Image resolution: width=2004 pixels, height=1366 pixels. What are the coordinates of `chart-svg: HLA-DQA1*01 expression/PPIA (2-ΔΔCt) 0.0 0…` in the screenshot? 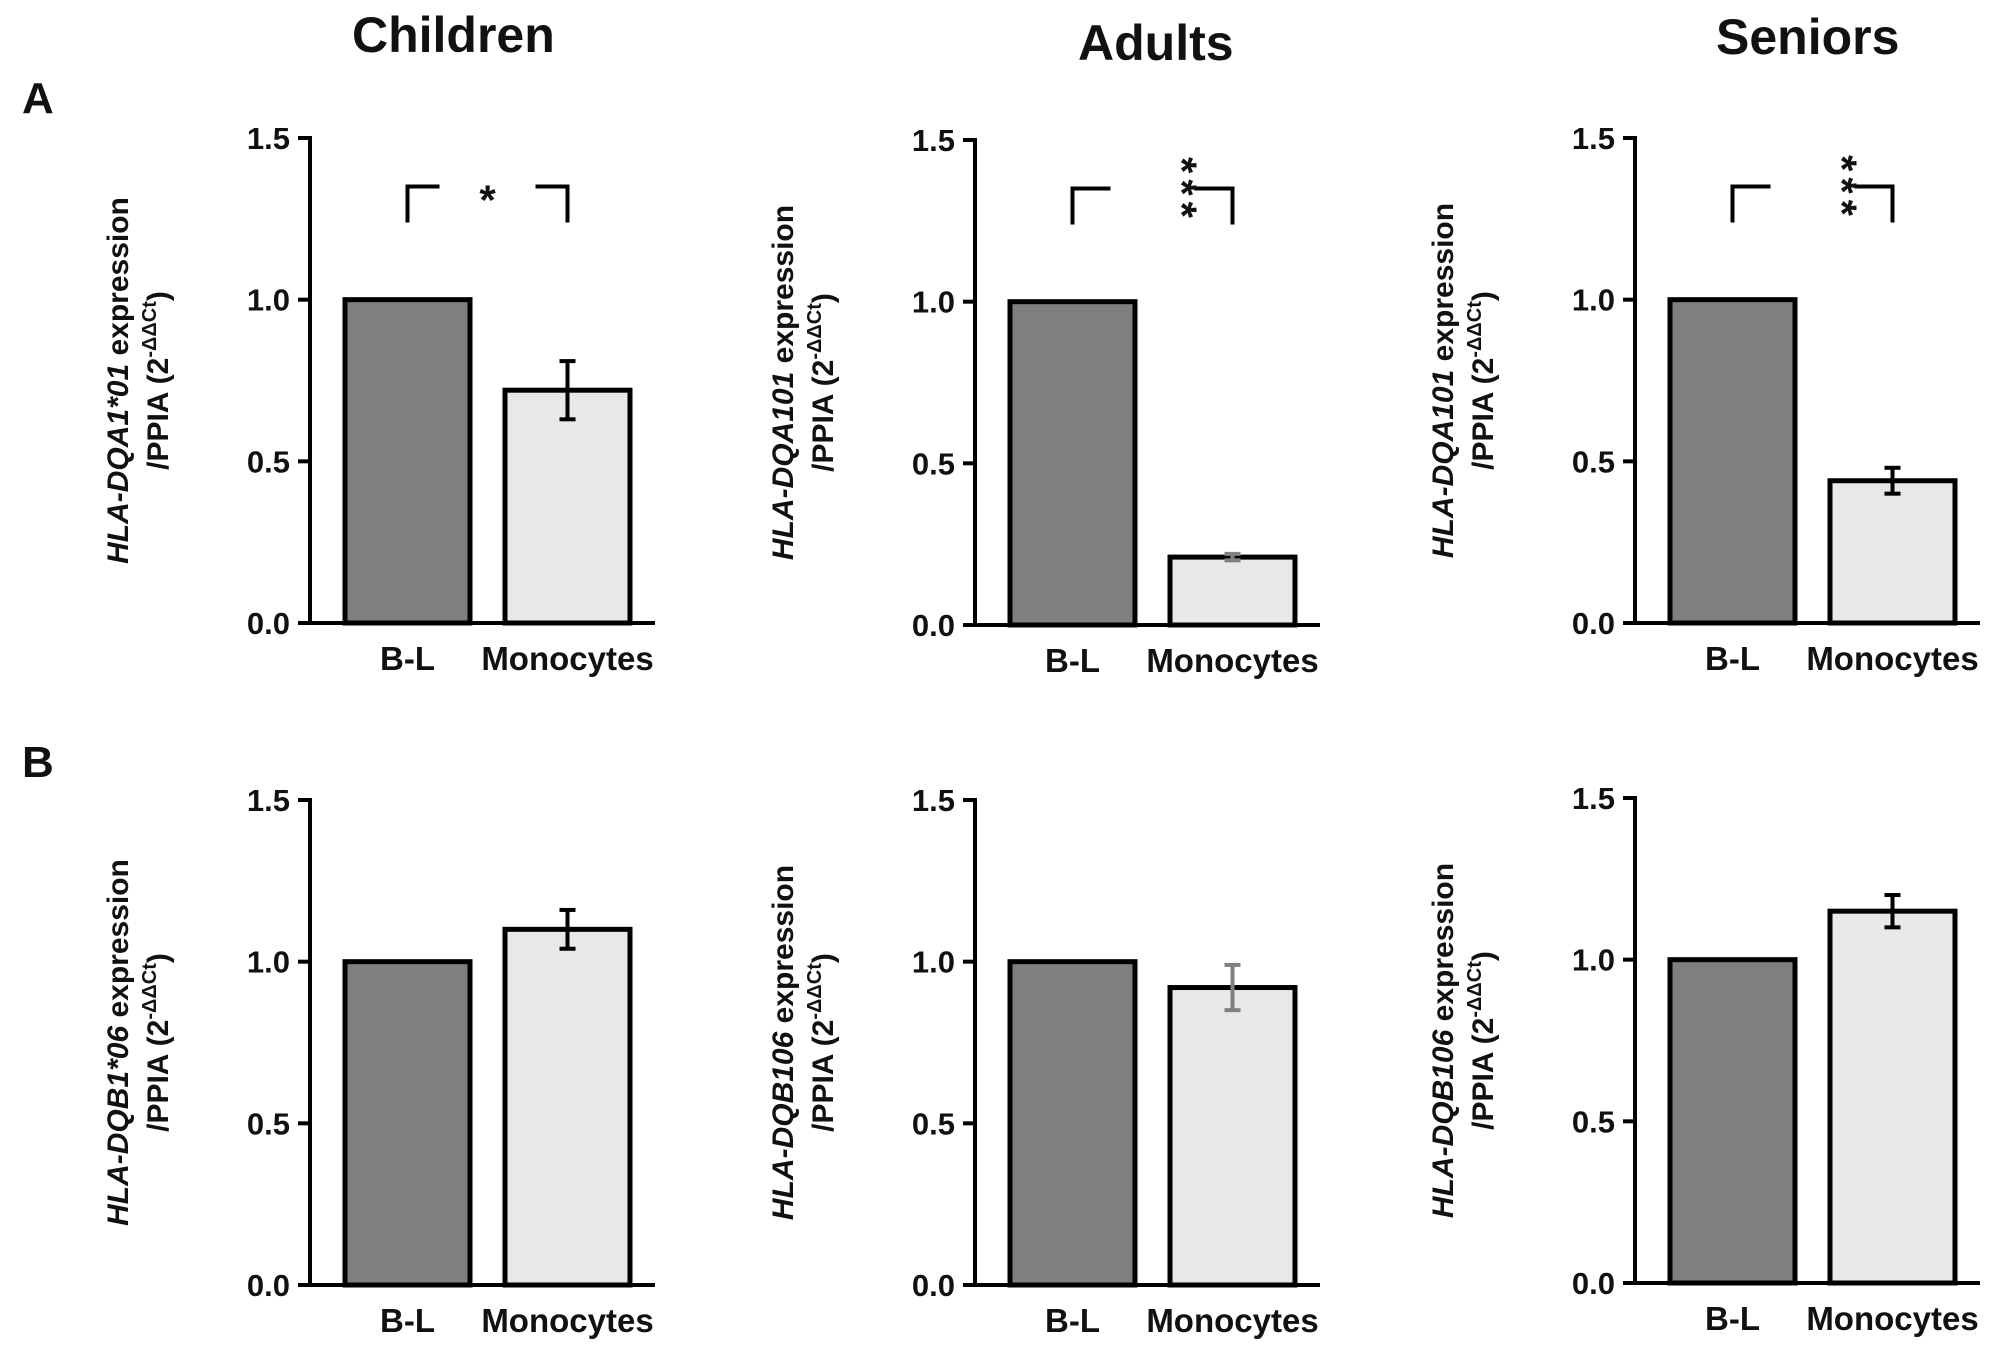 It's located at (378, 399).